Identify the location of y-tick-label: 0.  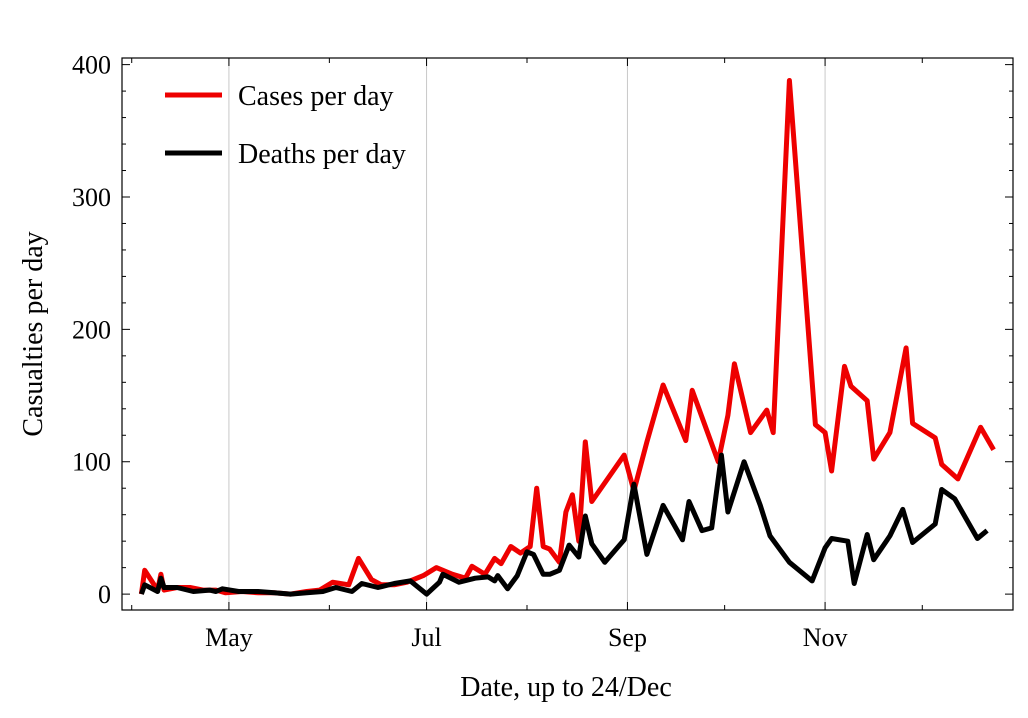
(104, 594).